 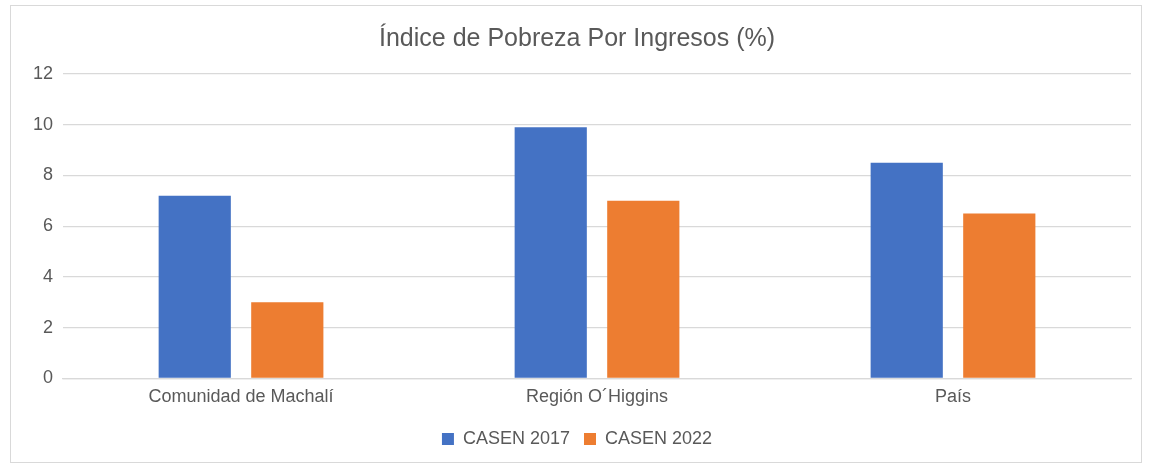 I want to click on y-tick-label: 2, so click(x=48, y=326).